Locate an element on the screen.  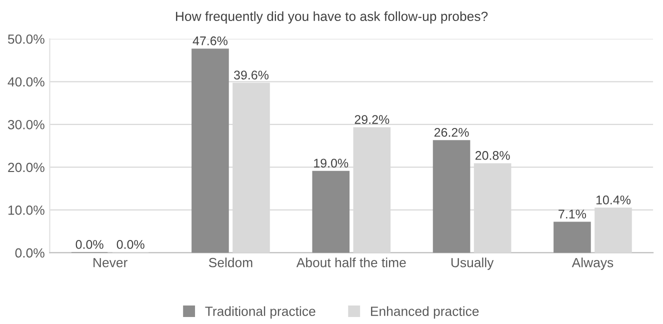
data-label: 19.0% is located at coordinates (331, 163).